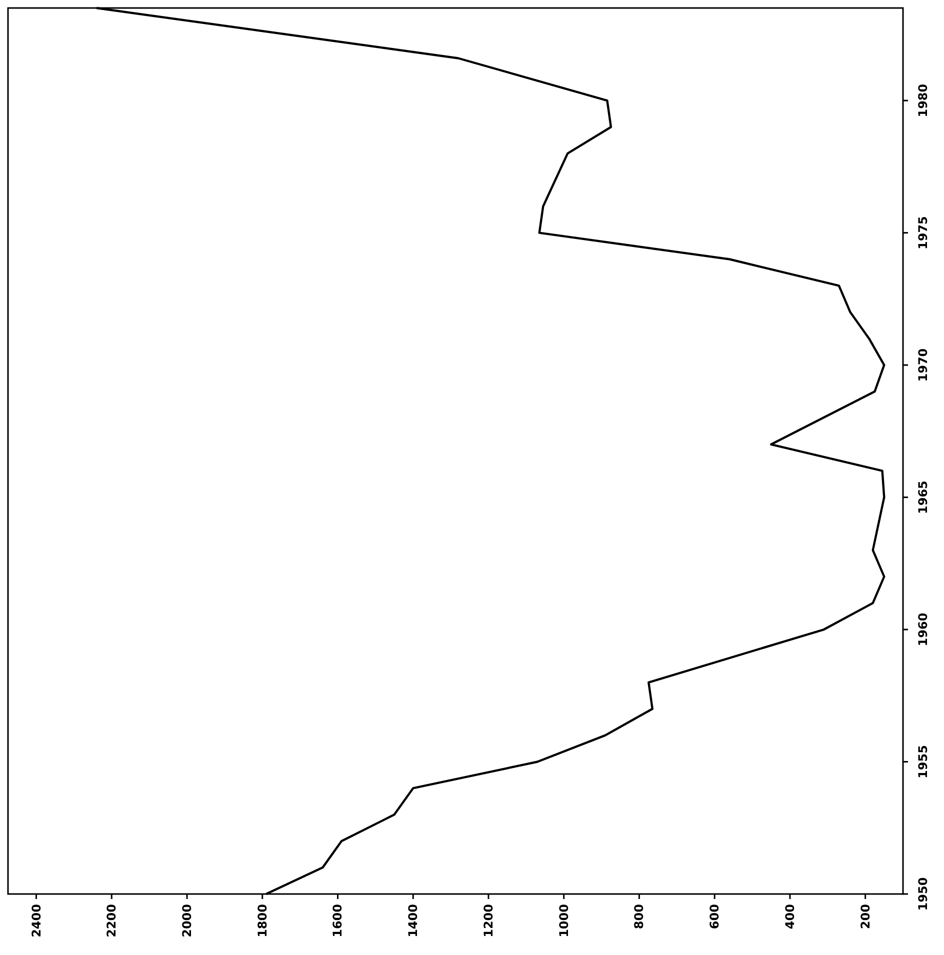 This screenshot has width=944, height=955. I want to click on x-tick-label: 2000, so click(187, 921).